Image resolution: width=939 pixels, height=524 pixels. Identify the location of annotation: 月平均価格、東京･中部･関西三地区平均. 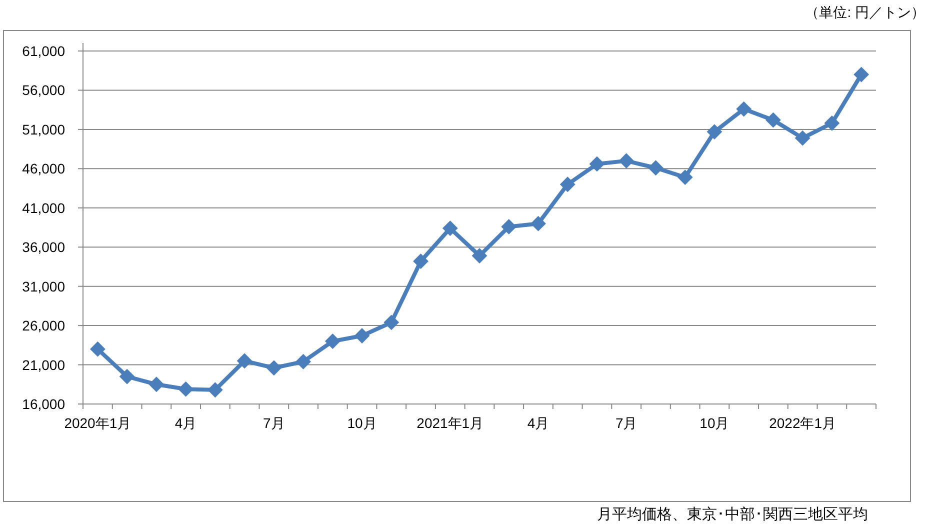
(732, 514).